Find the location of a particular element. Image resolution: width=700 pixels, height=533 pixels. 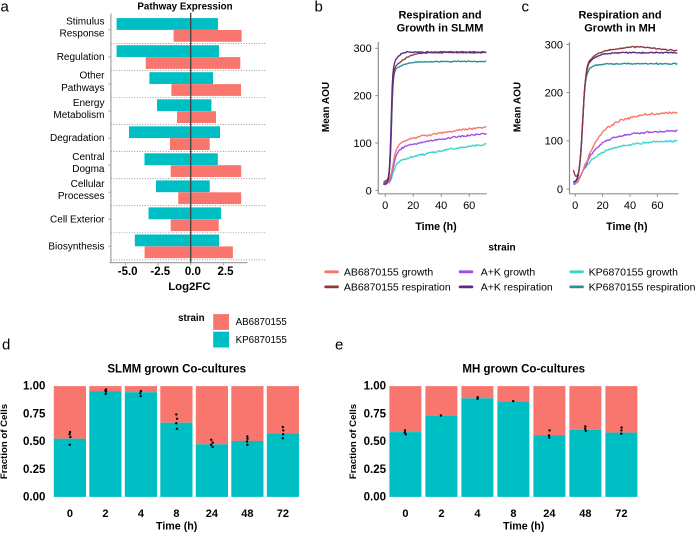

svg-text: Regulation is located at coordinates (81, 57).